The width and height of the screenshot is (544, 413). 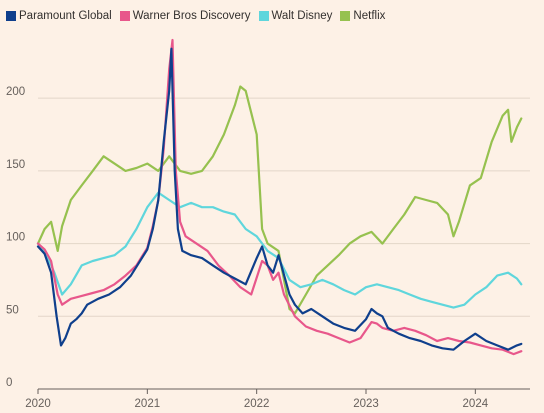 I want to click on legend-item-warner: Warner Bros Discovery, so click(x=185, y=16).